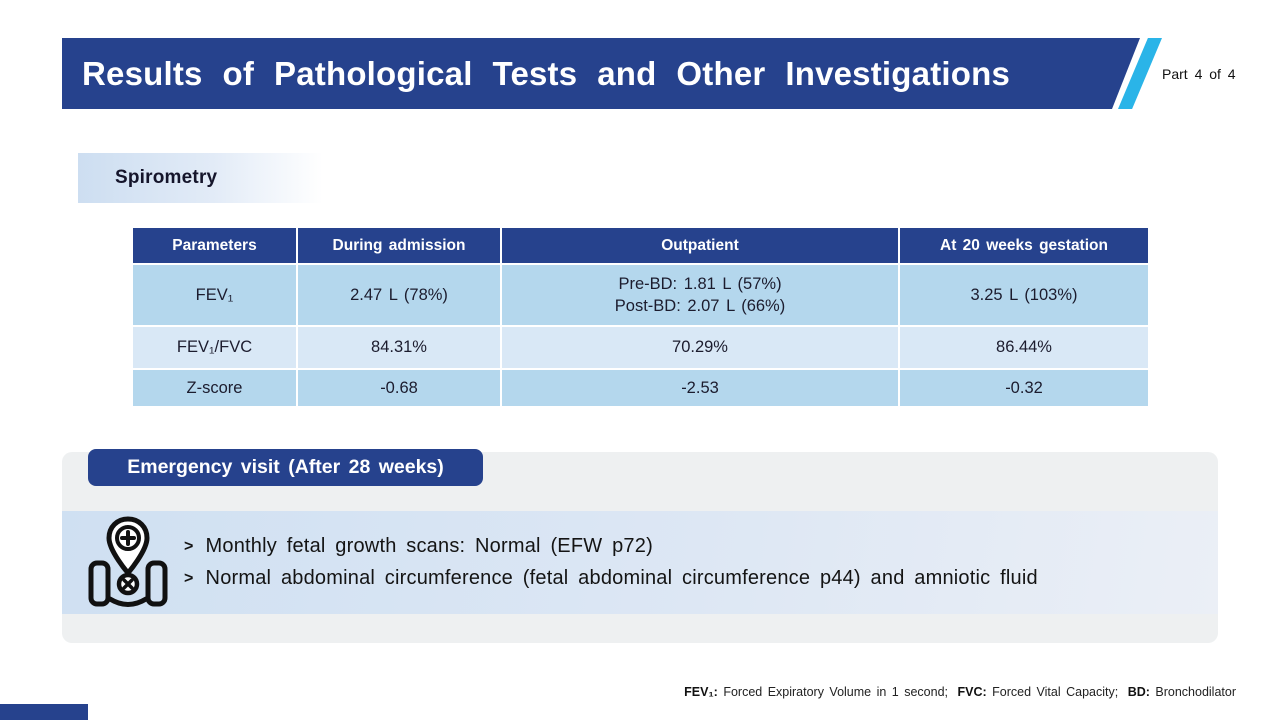 This screenshot has width=1280, height=720. What do you see at coordinates (399, 388) in the screenshot?
I see `cell-zscore-during-admission: -0.68` at bounding box center [399, 388].